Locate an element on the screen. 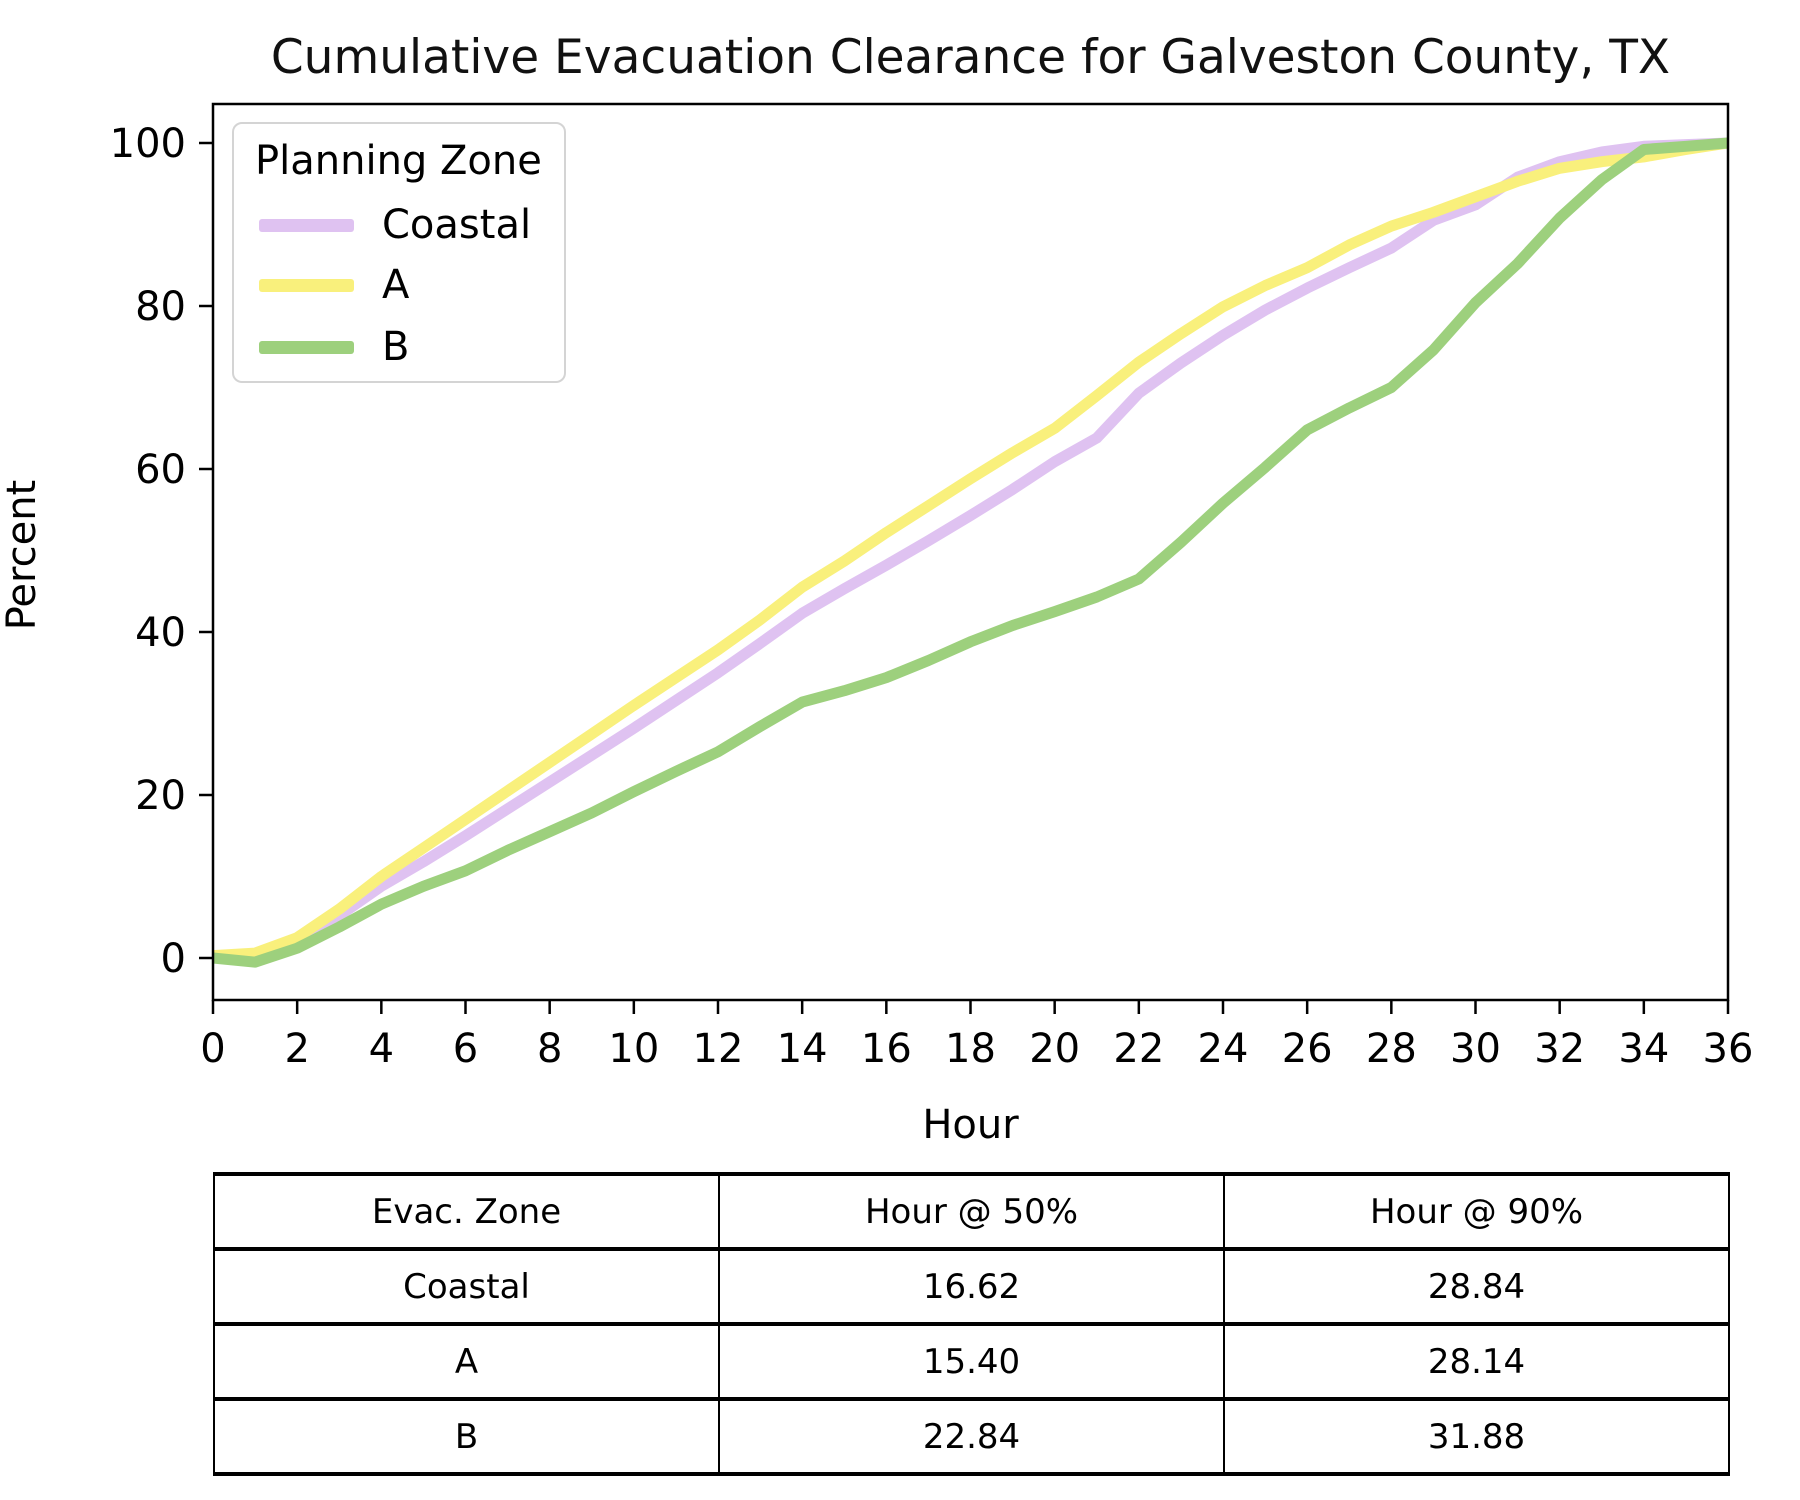 The width and height of the screenshot is (1800, 1500). table-cell: Coastal is located at coordinates (466, 1286).